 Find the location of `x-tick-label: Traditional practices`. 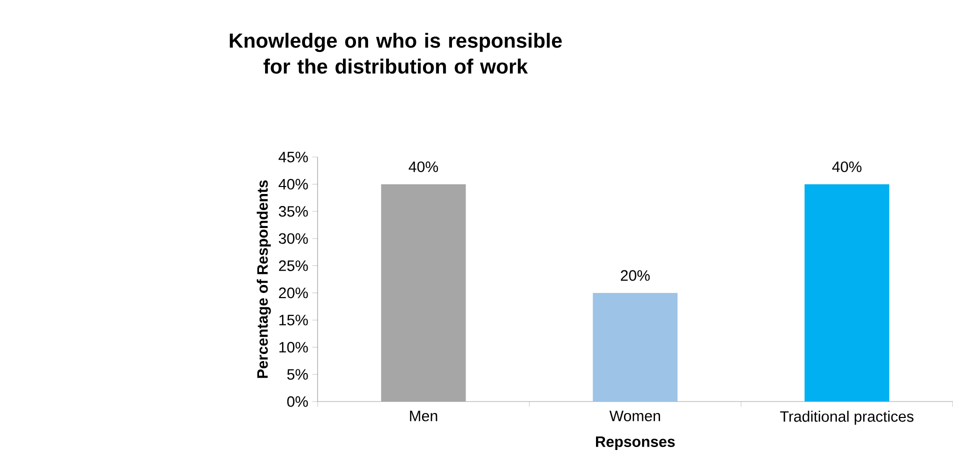

x-tick-label: Traditional practices is located at coordinates (847, 417).